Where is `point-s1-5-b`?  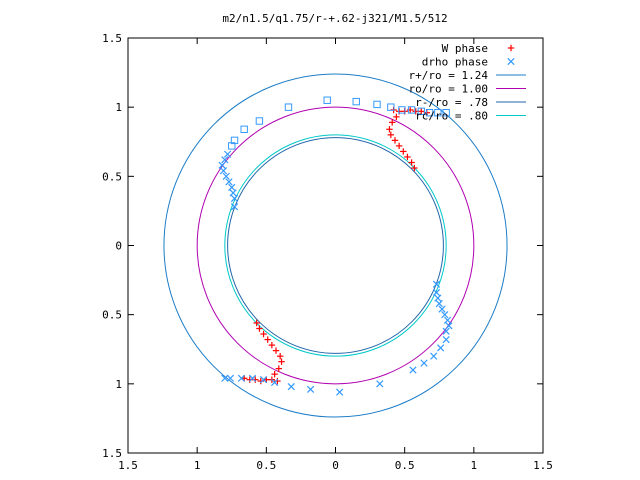
point-s1-5-b is located at coordinates (232, 187).